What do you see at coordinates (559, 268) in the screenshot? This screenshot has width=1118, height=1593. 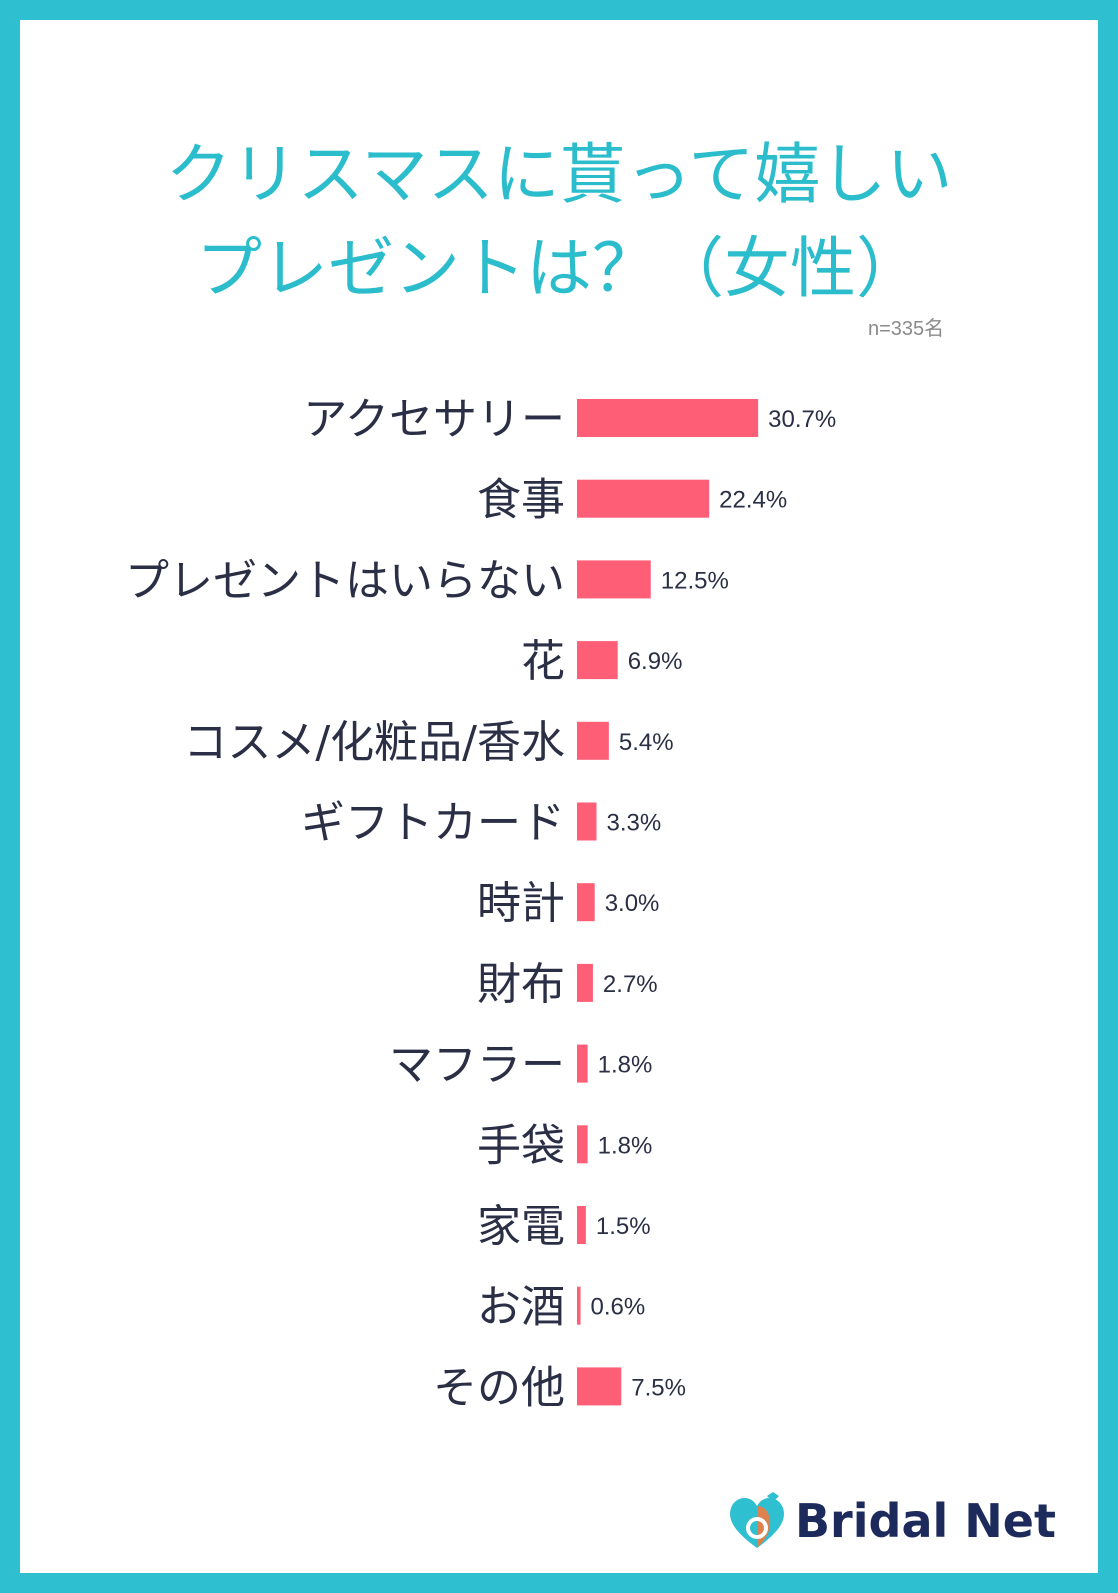 I see `chart-title-line2: プレゼントは？（女性）` at bounding box center [559, 268].